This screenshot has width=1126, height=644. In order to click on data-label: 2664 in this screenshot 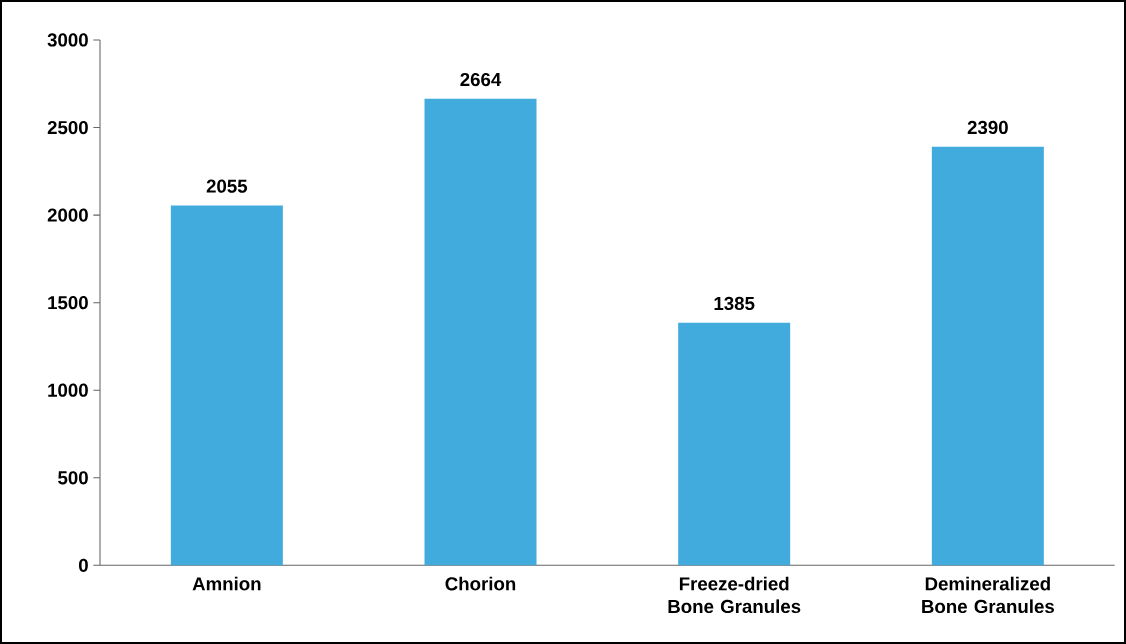, I will do `click(481, 79)`.